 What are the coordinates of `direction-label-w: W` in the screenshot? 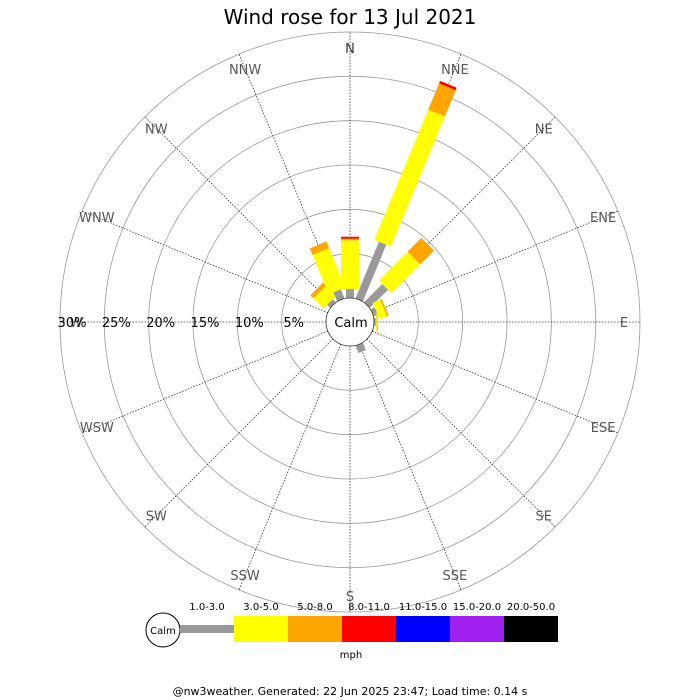 It's located at (76, 323).